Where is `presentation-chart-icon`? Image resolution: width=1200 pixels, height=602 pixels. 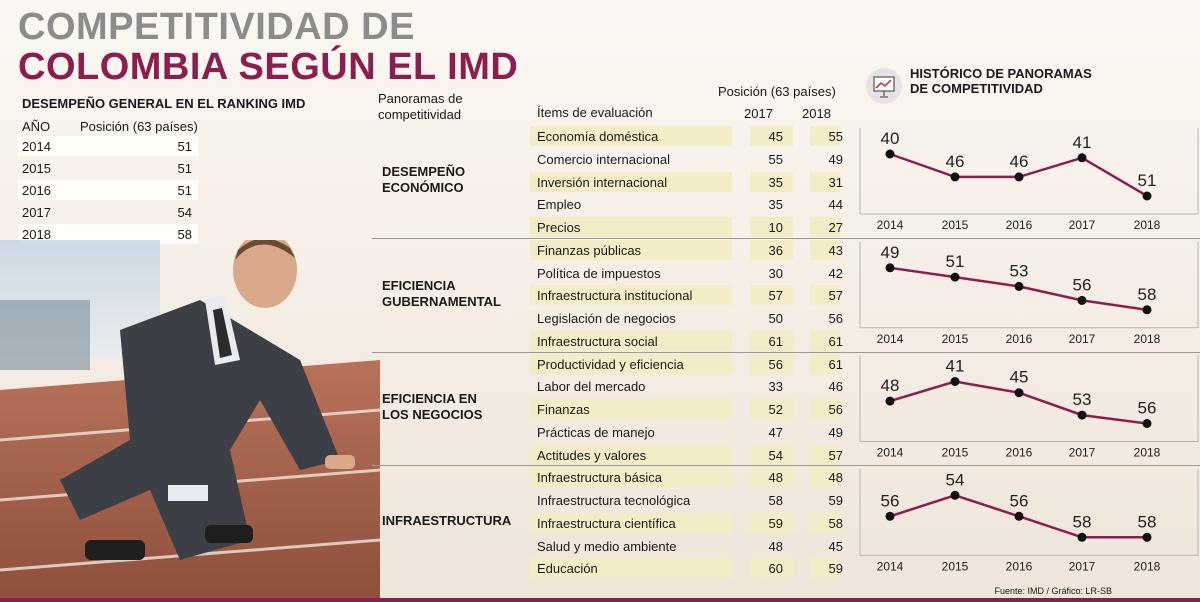 presentation-chart-icon is located at coordinates (884, 86).